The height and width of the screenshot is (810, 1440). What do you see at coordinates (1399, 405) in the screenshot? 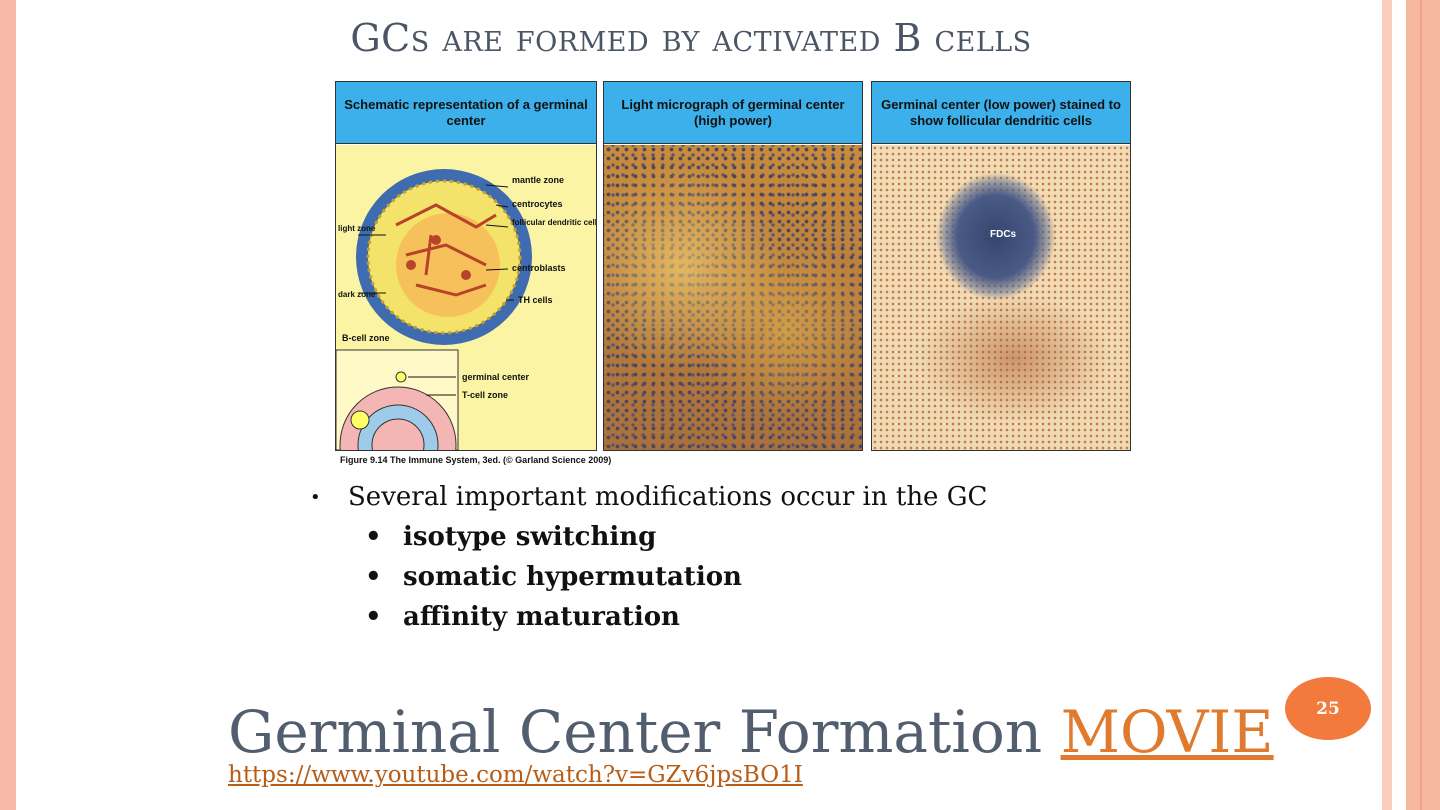
I see `right-border-gap` at bounding box center [1399, 405].